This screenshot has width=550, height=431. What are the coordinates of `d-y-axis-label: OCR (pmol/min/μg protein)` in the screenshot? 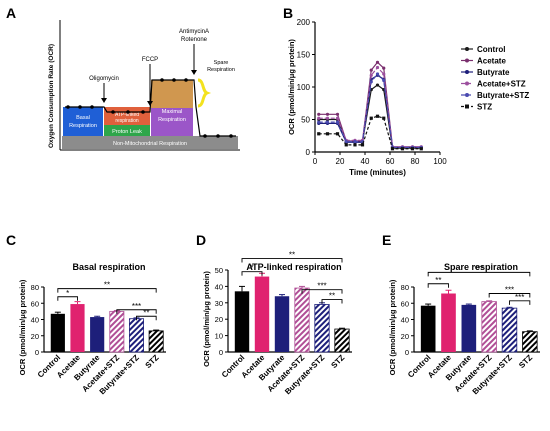 It's located at (206, 319).